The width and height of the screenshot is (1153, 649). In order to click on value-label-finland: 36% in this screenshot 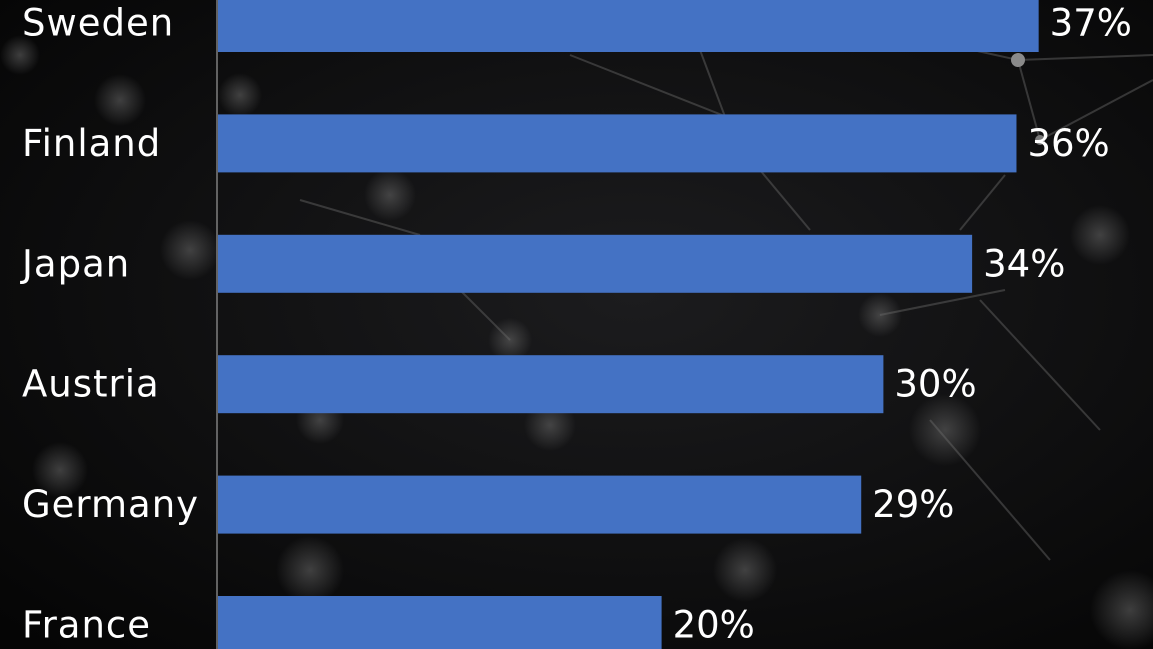, I will do `click(1068, 143)`.